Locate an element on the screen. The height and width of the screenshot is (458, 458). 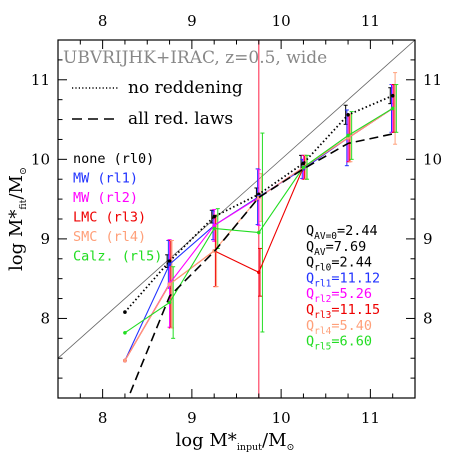
q-value-label: Qrl4=5.40 is located at coordinates (339, 327).